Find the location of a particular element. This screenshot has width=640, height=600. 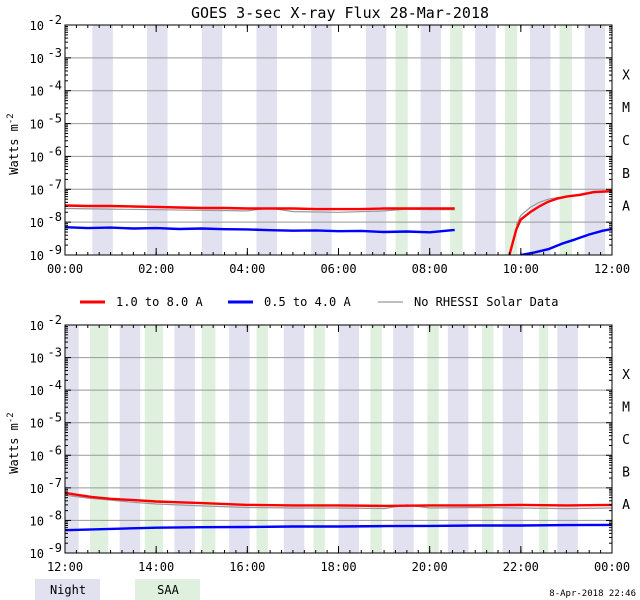

x-tick-label: 10:00 is located at coordinates (521, 269).